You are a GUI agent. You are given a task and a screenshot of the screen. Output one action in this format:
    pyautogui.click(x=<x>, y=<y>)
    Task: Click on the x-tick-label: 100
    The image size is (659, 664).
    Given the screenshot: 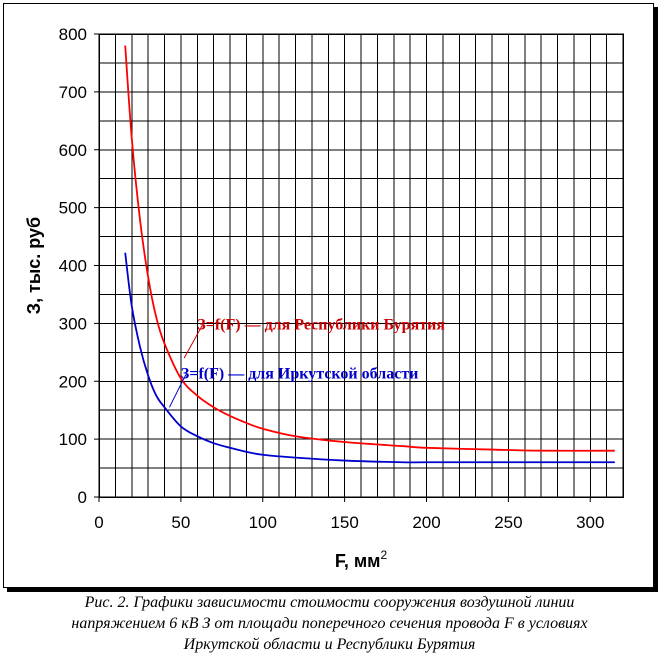 What is the action you would take?
    pyautogui.click(x=263, y=522)
    